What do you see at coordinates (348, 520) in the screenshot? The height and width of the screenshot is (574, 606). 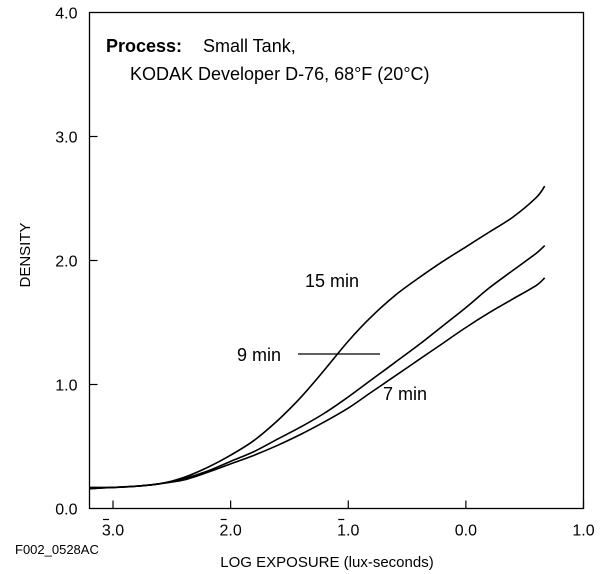 I see `x-axis-ticks: 3.0 2.0 1.0 0.0 1.0` at bounding box center [348, 520].